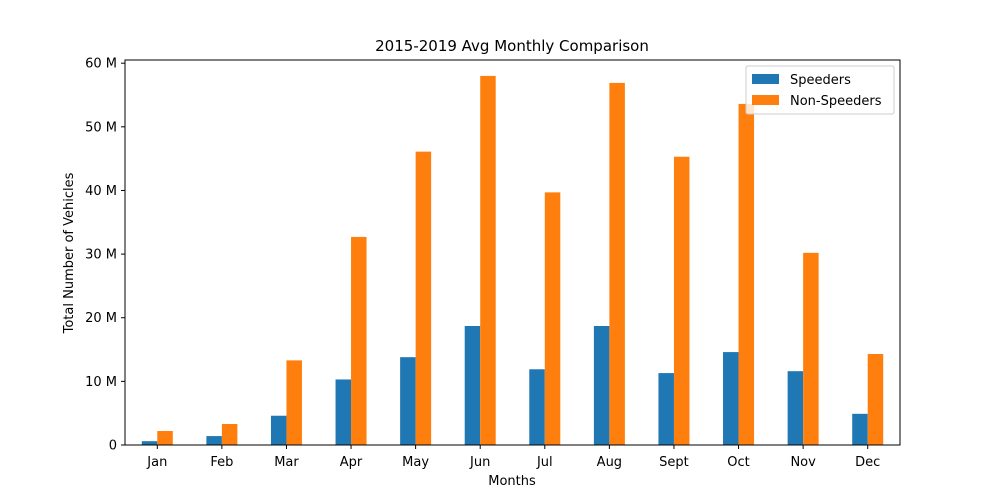 This screenshot has height=500, width=1000. I want to click on x-tick-label: Dec, so click(867, 462).